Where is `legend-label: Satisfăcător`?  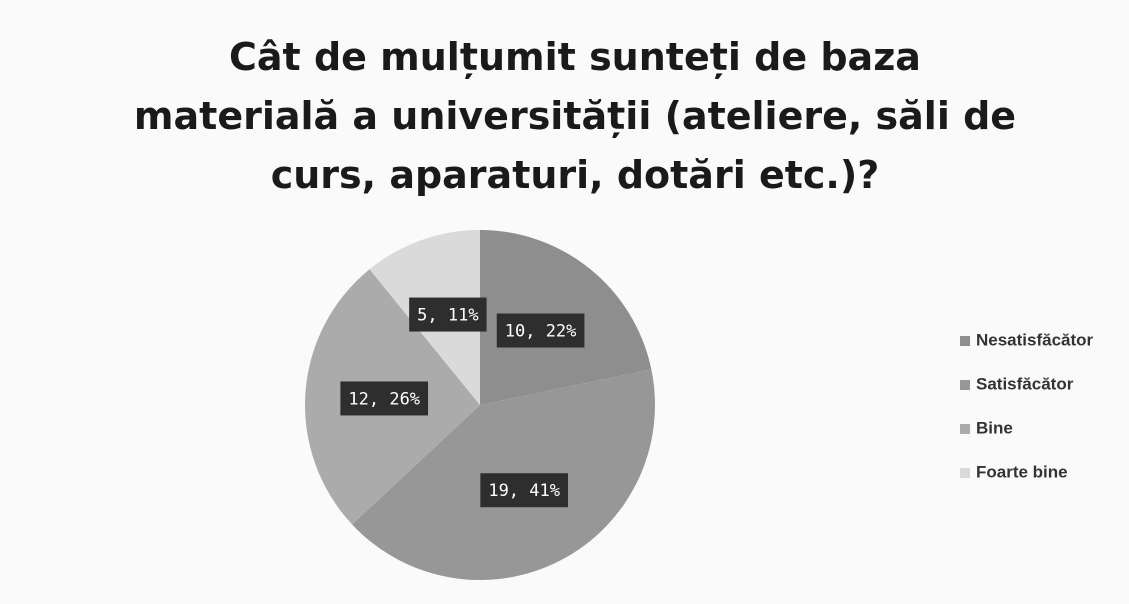 legend-label: Satisfăcător is located at coordinates (1025, 383).